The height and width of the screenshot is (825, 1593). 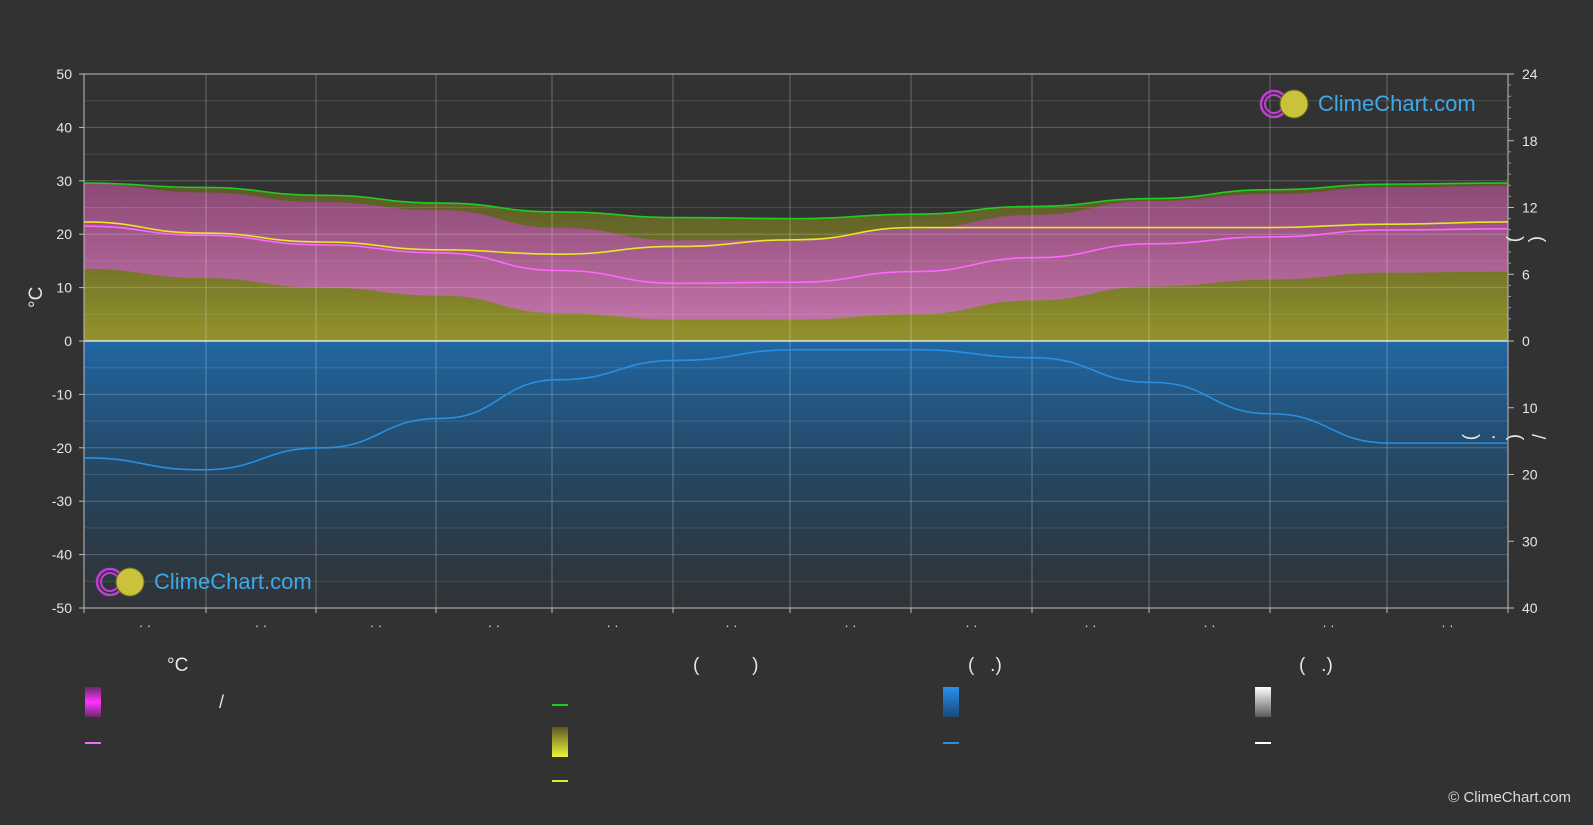 I want to click on logo-top: ClimeChart.com, so click(x=1367, y=104).